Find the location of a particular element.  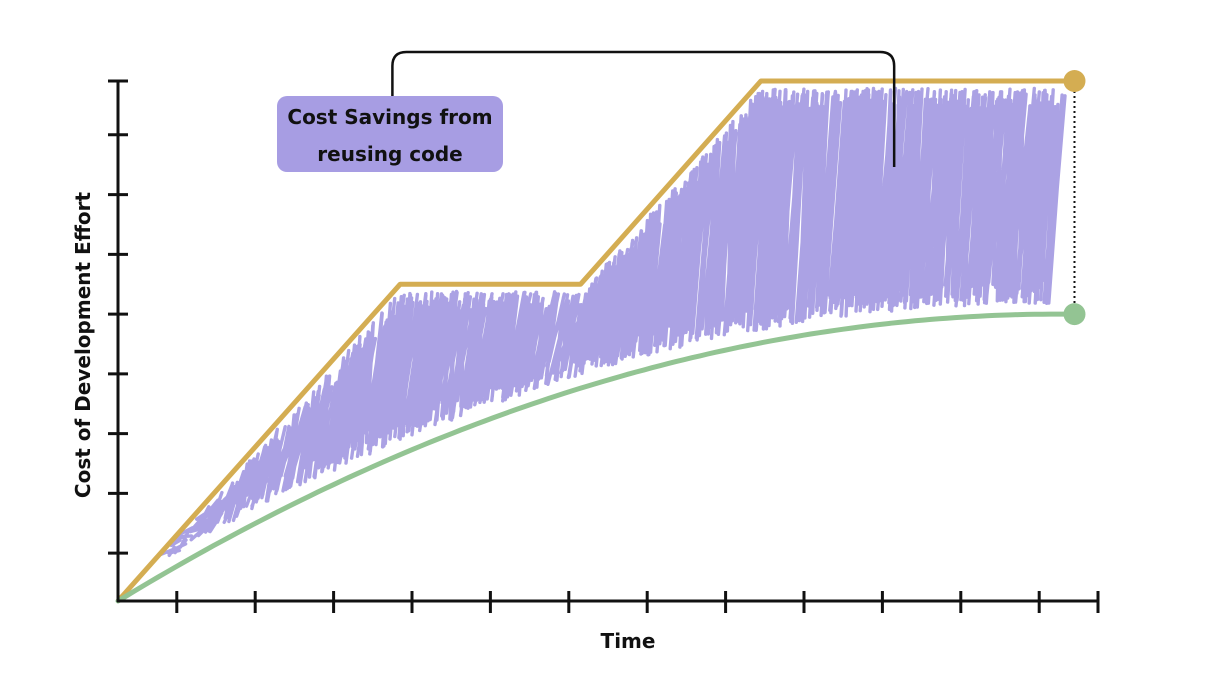

annotations: Cost Savings from reusing code is located at coordinates (586, 111).